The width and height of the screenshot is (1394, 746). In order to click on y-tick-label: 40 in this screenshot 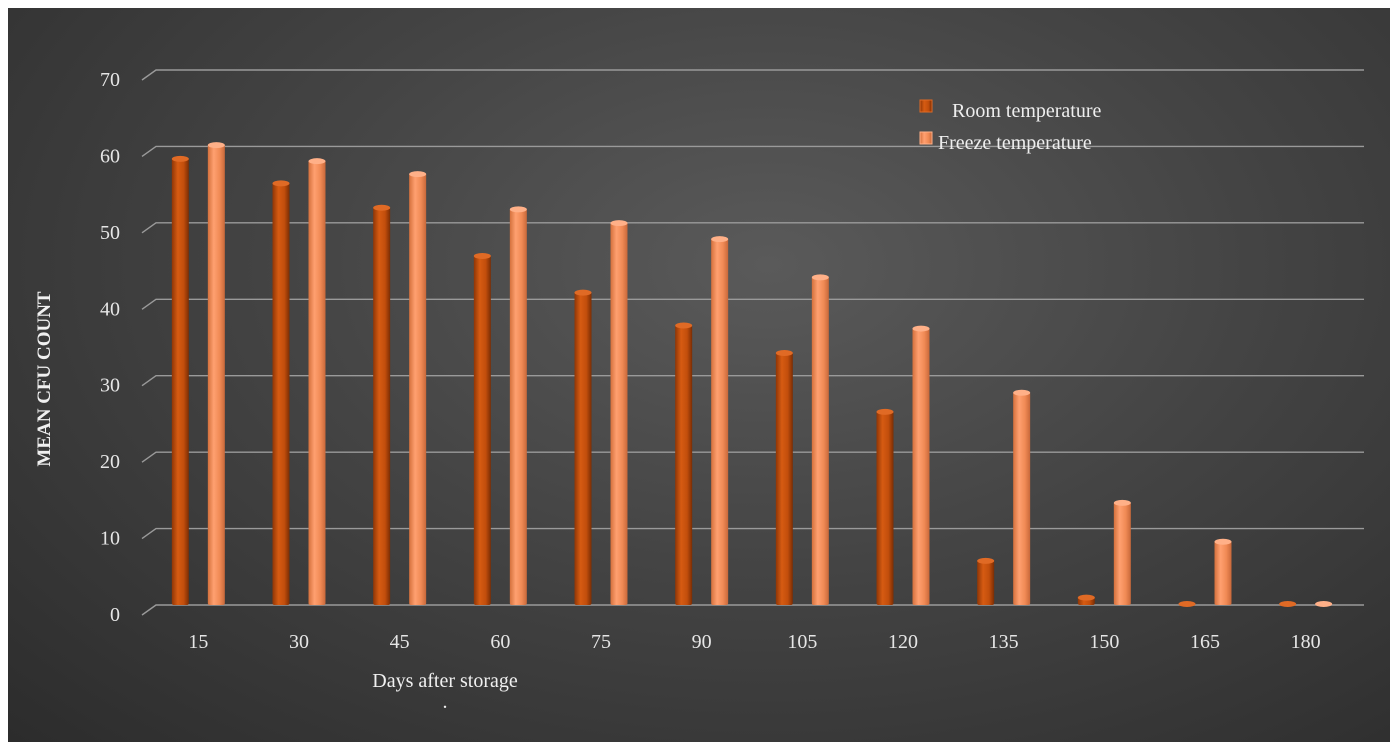, I will do `click(110, 309)`.